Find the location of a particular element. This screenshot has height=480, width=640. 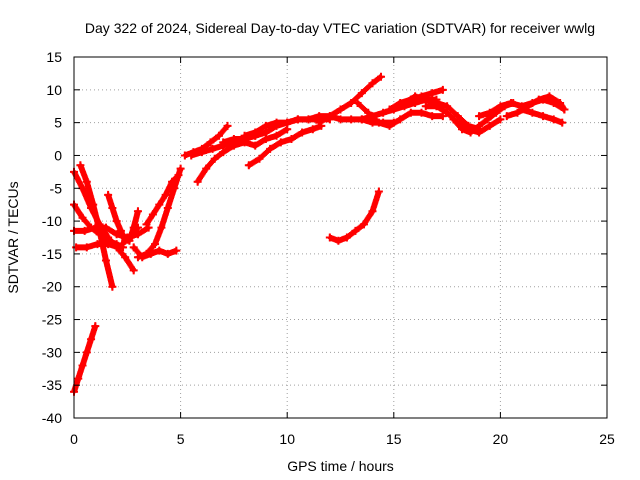

y-tick-label: 10 is located at coordinates (54, 90).